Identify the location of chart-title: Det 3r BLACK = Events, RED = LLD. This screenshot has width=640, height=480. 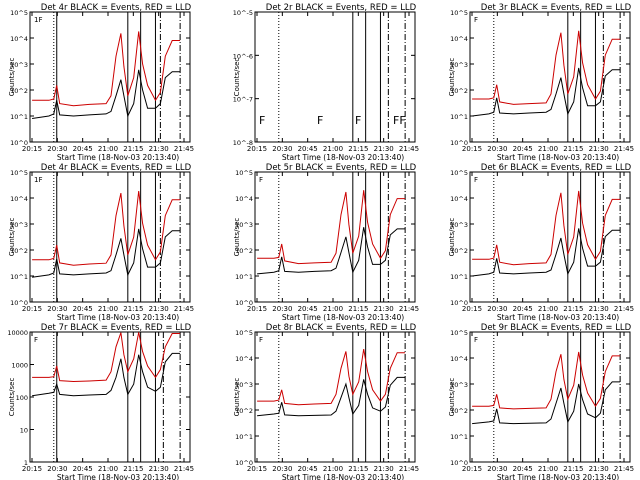
(556, 8).